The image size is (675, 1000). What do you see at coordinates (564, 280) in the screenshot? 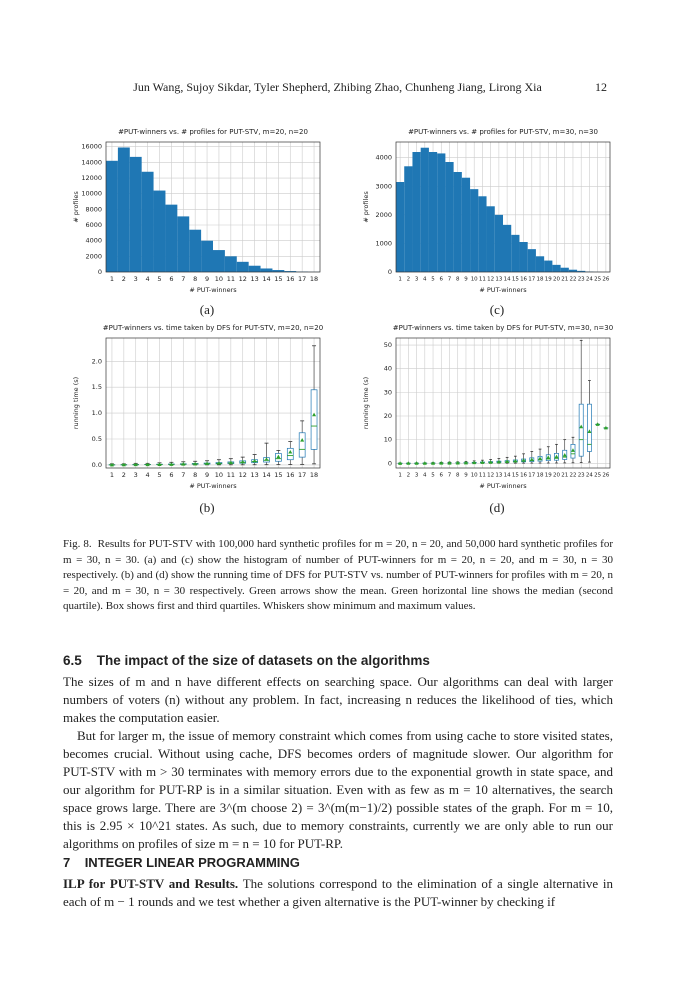
I see `x-tick-label: 21` at bounding box center [564, 280].